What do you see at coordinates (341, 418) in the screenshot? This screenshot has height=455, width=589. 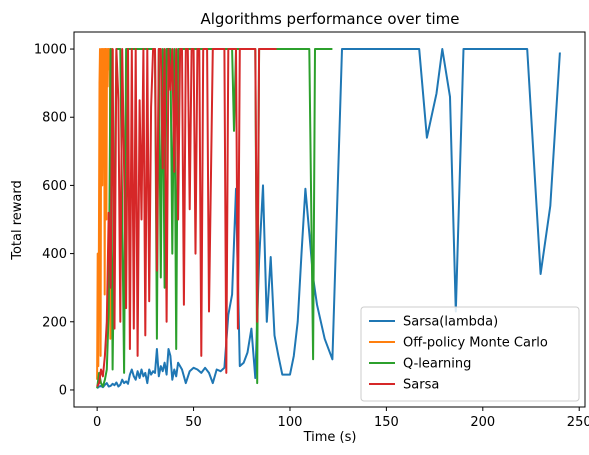 I see `x-axis: 0 50 100 150 200 250` at bounding box center [341, 418].